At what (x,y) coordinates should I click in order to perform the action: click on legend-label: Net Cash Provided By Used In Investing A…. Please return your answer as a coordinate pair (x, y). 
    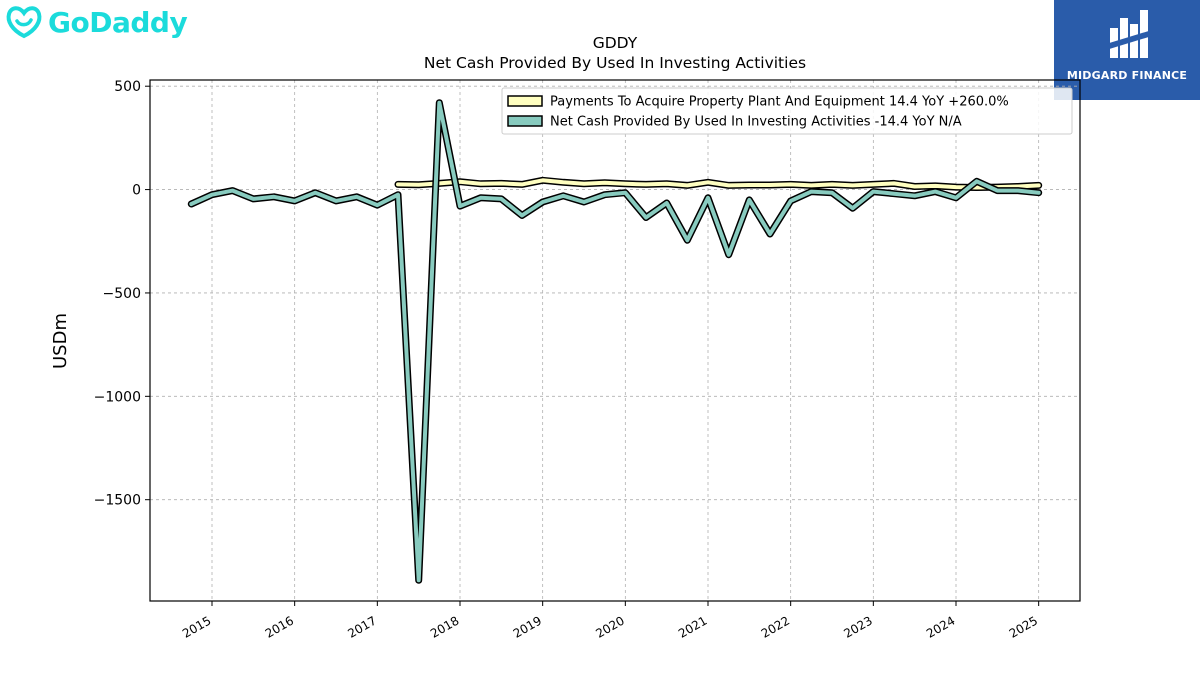
    Looking at the image, I should click on (756, 122).